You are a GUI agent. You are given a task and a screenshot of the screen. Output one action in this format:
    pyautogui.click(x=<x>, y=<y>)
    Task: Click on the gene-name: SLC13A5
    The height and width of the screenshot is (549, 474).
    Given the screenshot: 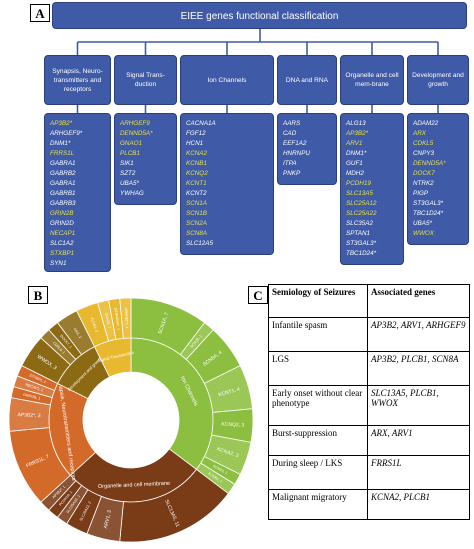 What is the action you would take?
    pyautogui.click(x=359, y=193)
    